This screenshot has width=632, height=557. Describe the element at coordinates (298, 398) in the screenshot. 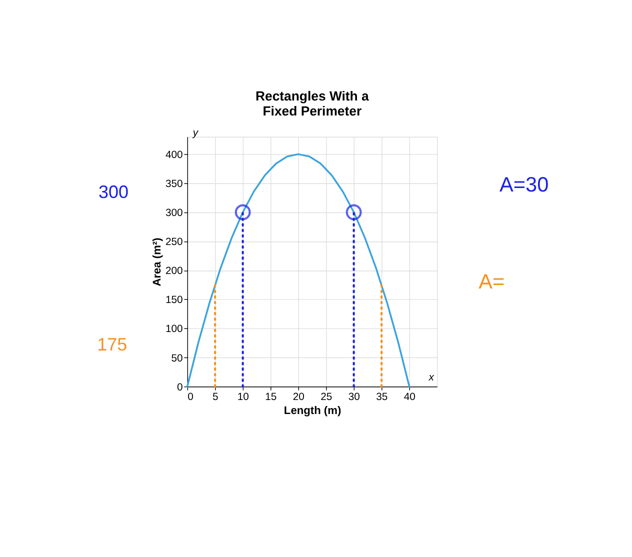

I see `x-tick-label: 20` at that location.